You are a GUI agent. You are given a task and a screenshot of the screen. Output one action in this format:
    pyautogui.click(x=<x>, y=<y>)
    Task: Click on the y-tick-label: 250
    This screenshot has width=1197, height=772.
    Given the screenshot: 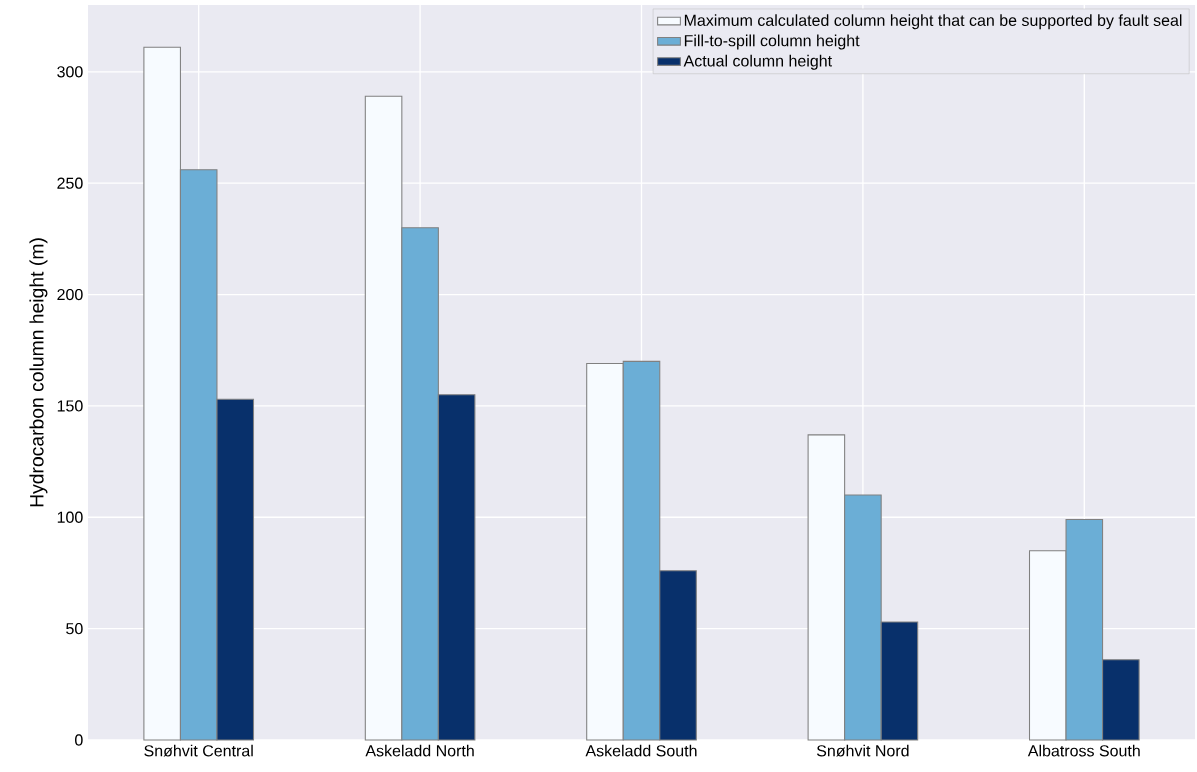 What is the action you would take?
    pyautogui.click(x=70, y=183)
    